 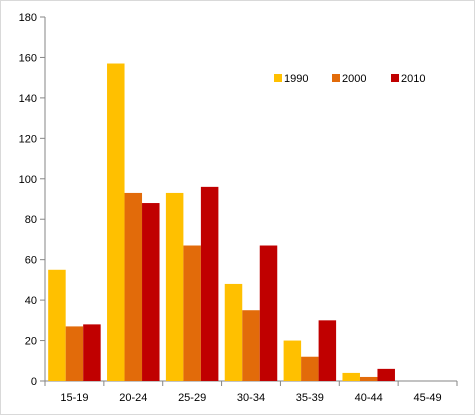 What do you see at coordinates (34, 382) in the screenshot?
I see `y-tick-label: 0` at bounding box center [34, 382].